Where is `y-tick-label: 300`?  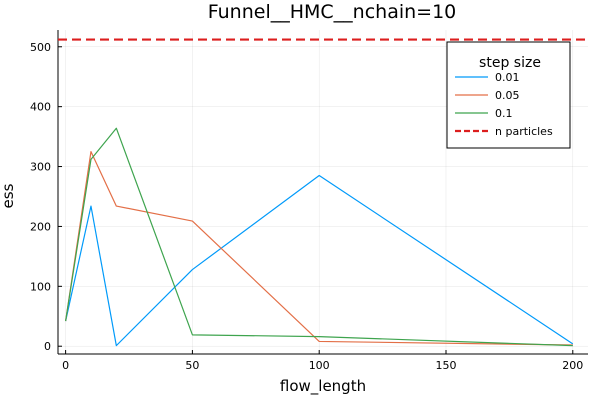 y-tick-label: 300 is located at coordinates (40, 167).